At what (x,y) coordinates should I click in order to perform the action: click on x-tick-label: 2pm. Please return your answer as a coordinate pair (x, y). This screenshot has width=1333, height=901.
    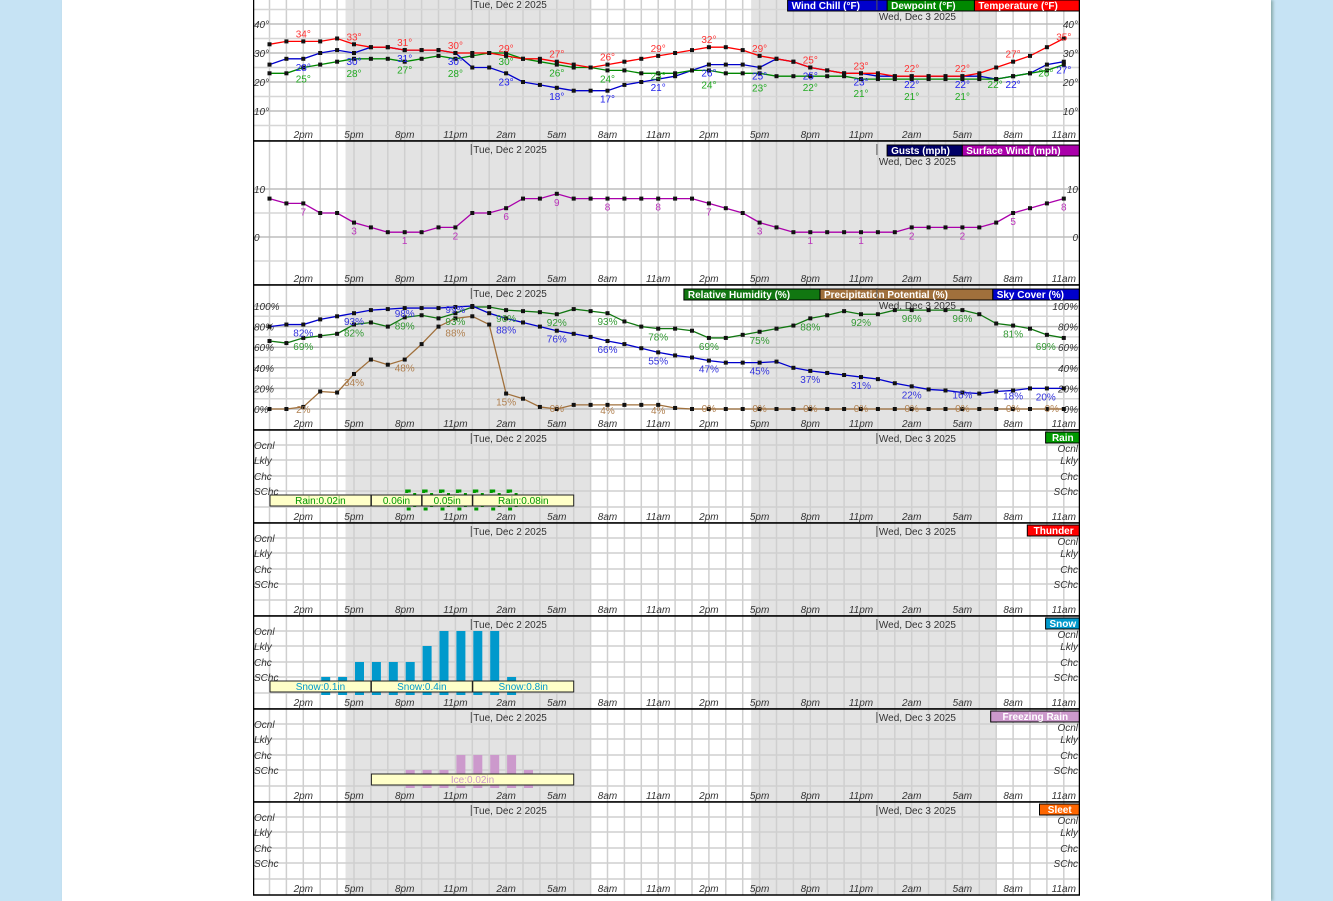
    Looking at the image, I should click on (303, 796).